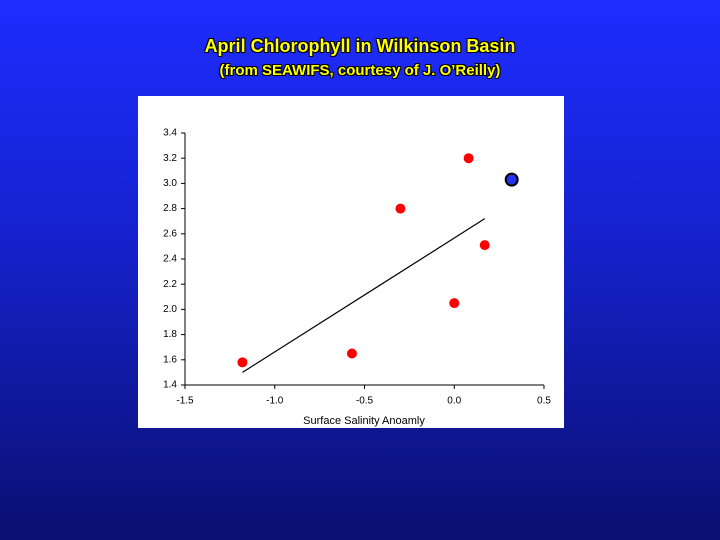 This screenshot has height=540, width=720. What do you see at coordinates (364, 421) in the screenshot?
I see `x-axis-label: Surface Salinity Anoamly` at bounding box center [364, 421].